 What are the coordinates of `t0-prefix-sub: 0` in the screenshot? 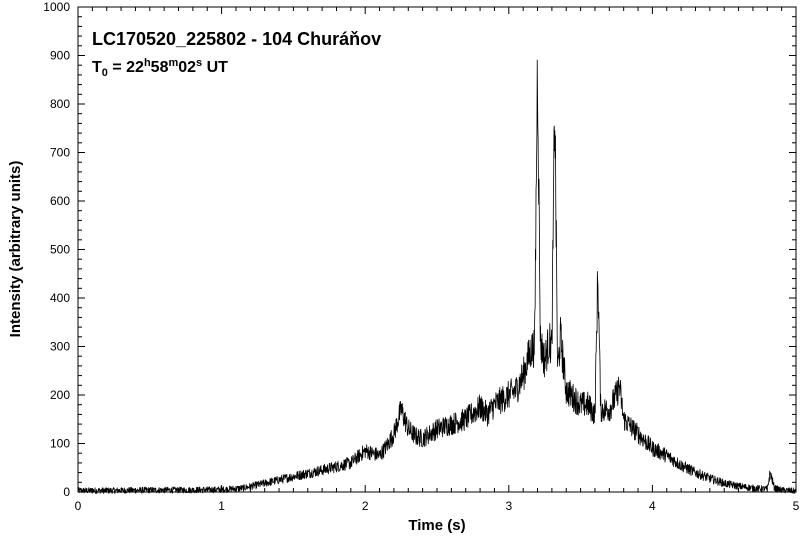 It's located at (105, 73).